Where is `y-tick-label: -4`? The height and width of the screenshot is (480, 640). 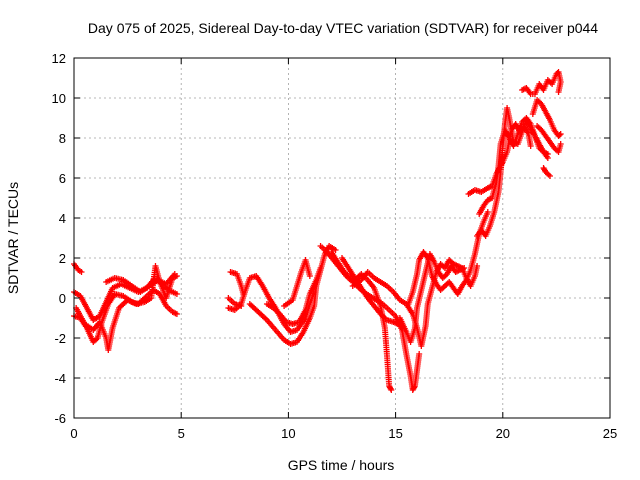 y-tick-label: -4 is located at coordinates (60, 378).